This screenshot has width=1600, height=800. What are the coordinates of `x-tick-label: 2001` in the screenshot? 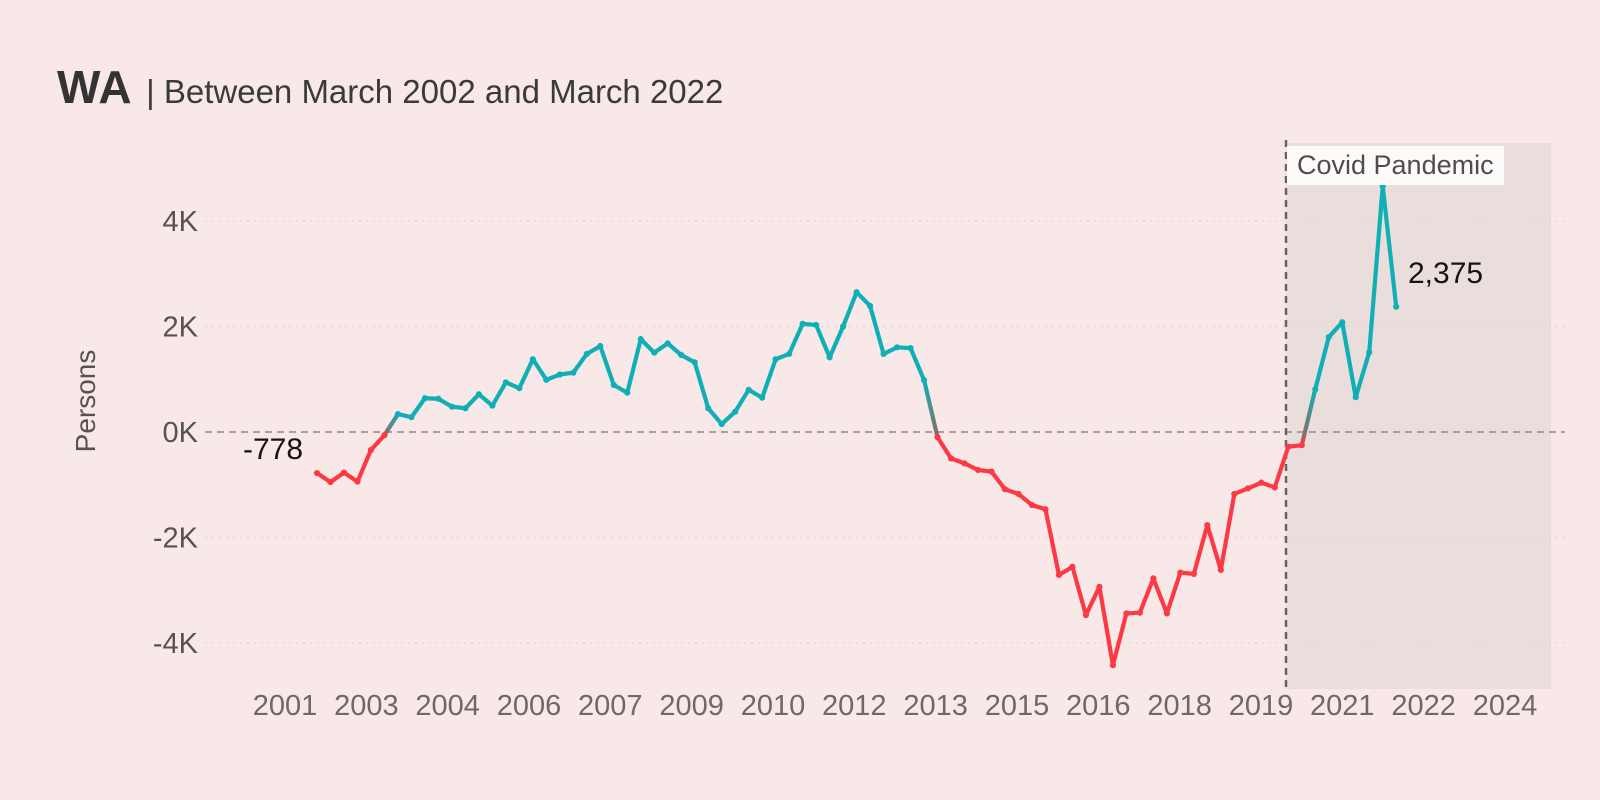 It's located at (285, 706).